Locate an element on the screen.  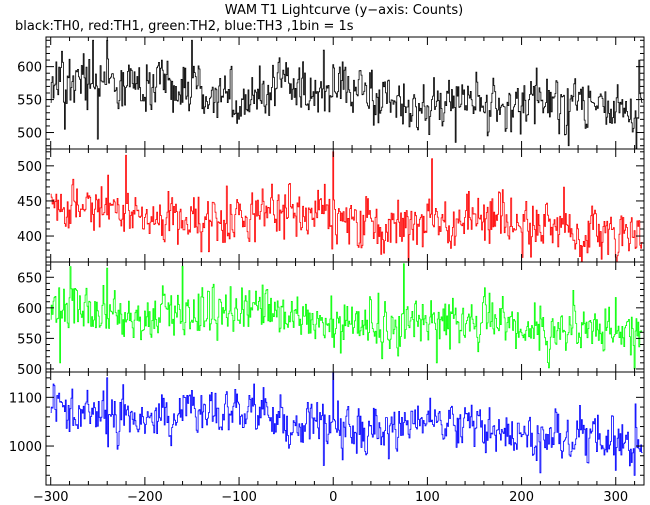
y-tick-label: 1100 is located at coordinates (25, 398).